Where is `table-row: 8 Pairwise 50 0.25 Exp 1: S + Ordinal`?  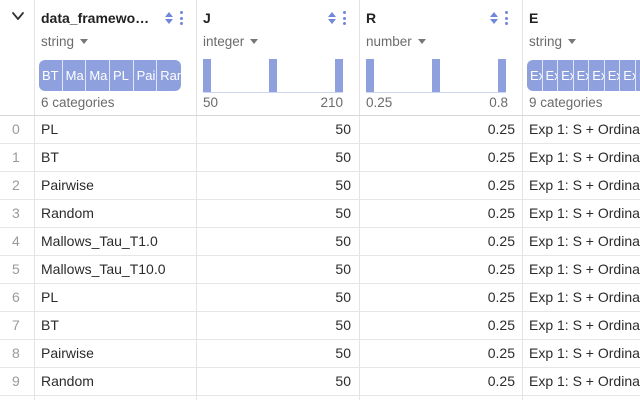
table-row: 8 Pairwise 50 0.25 Exp 1: S + Ordinal is located at coordinates (320, 354).